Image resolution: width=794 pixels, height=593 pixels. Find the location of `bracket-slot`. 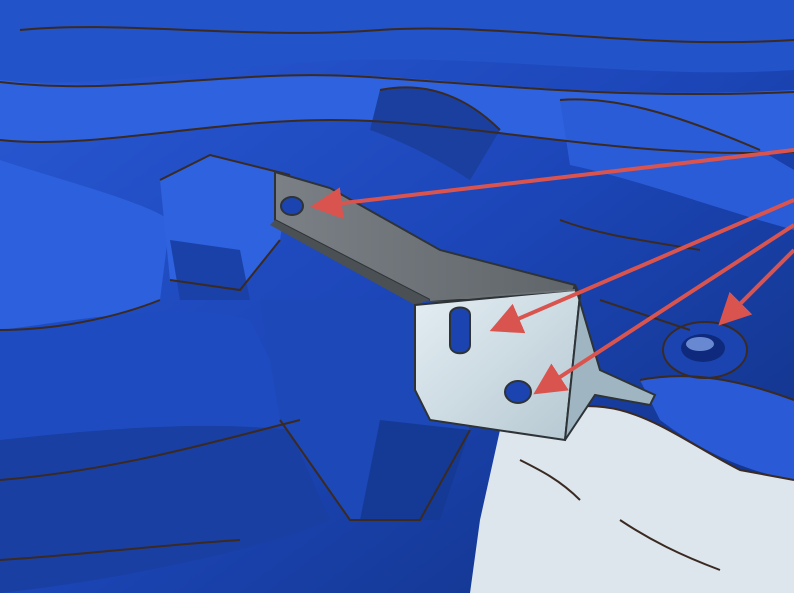

bracket-slot is located at coordinates (460, 330).